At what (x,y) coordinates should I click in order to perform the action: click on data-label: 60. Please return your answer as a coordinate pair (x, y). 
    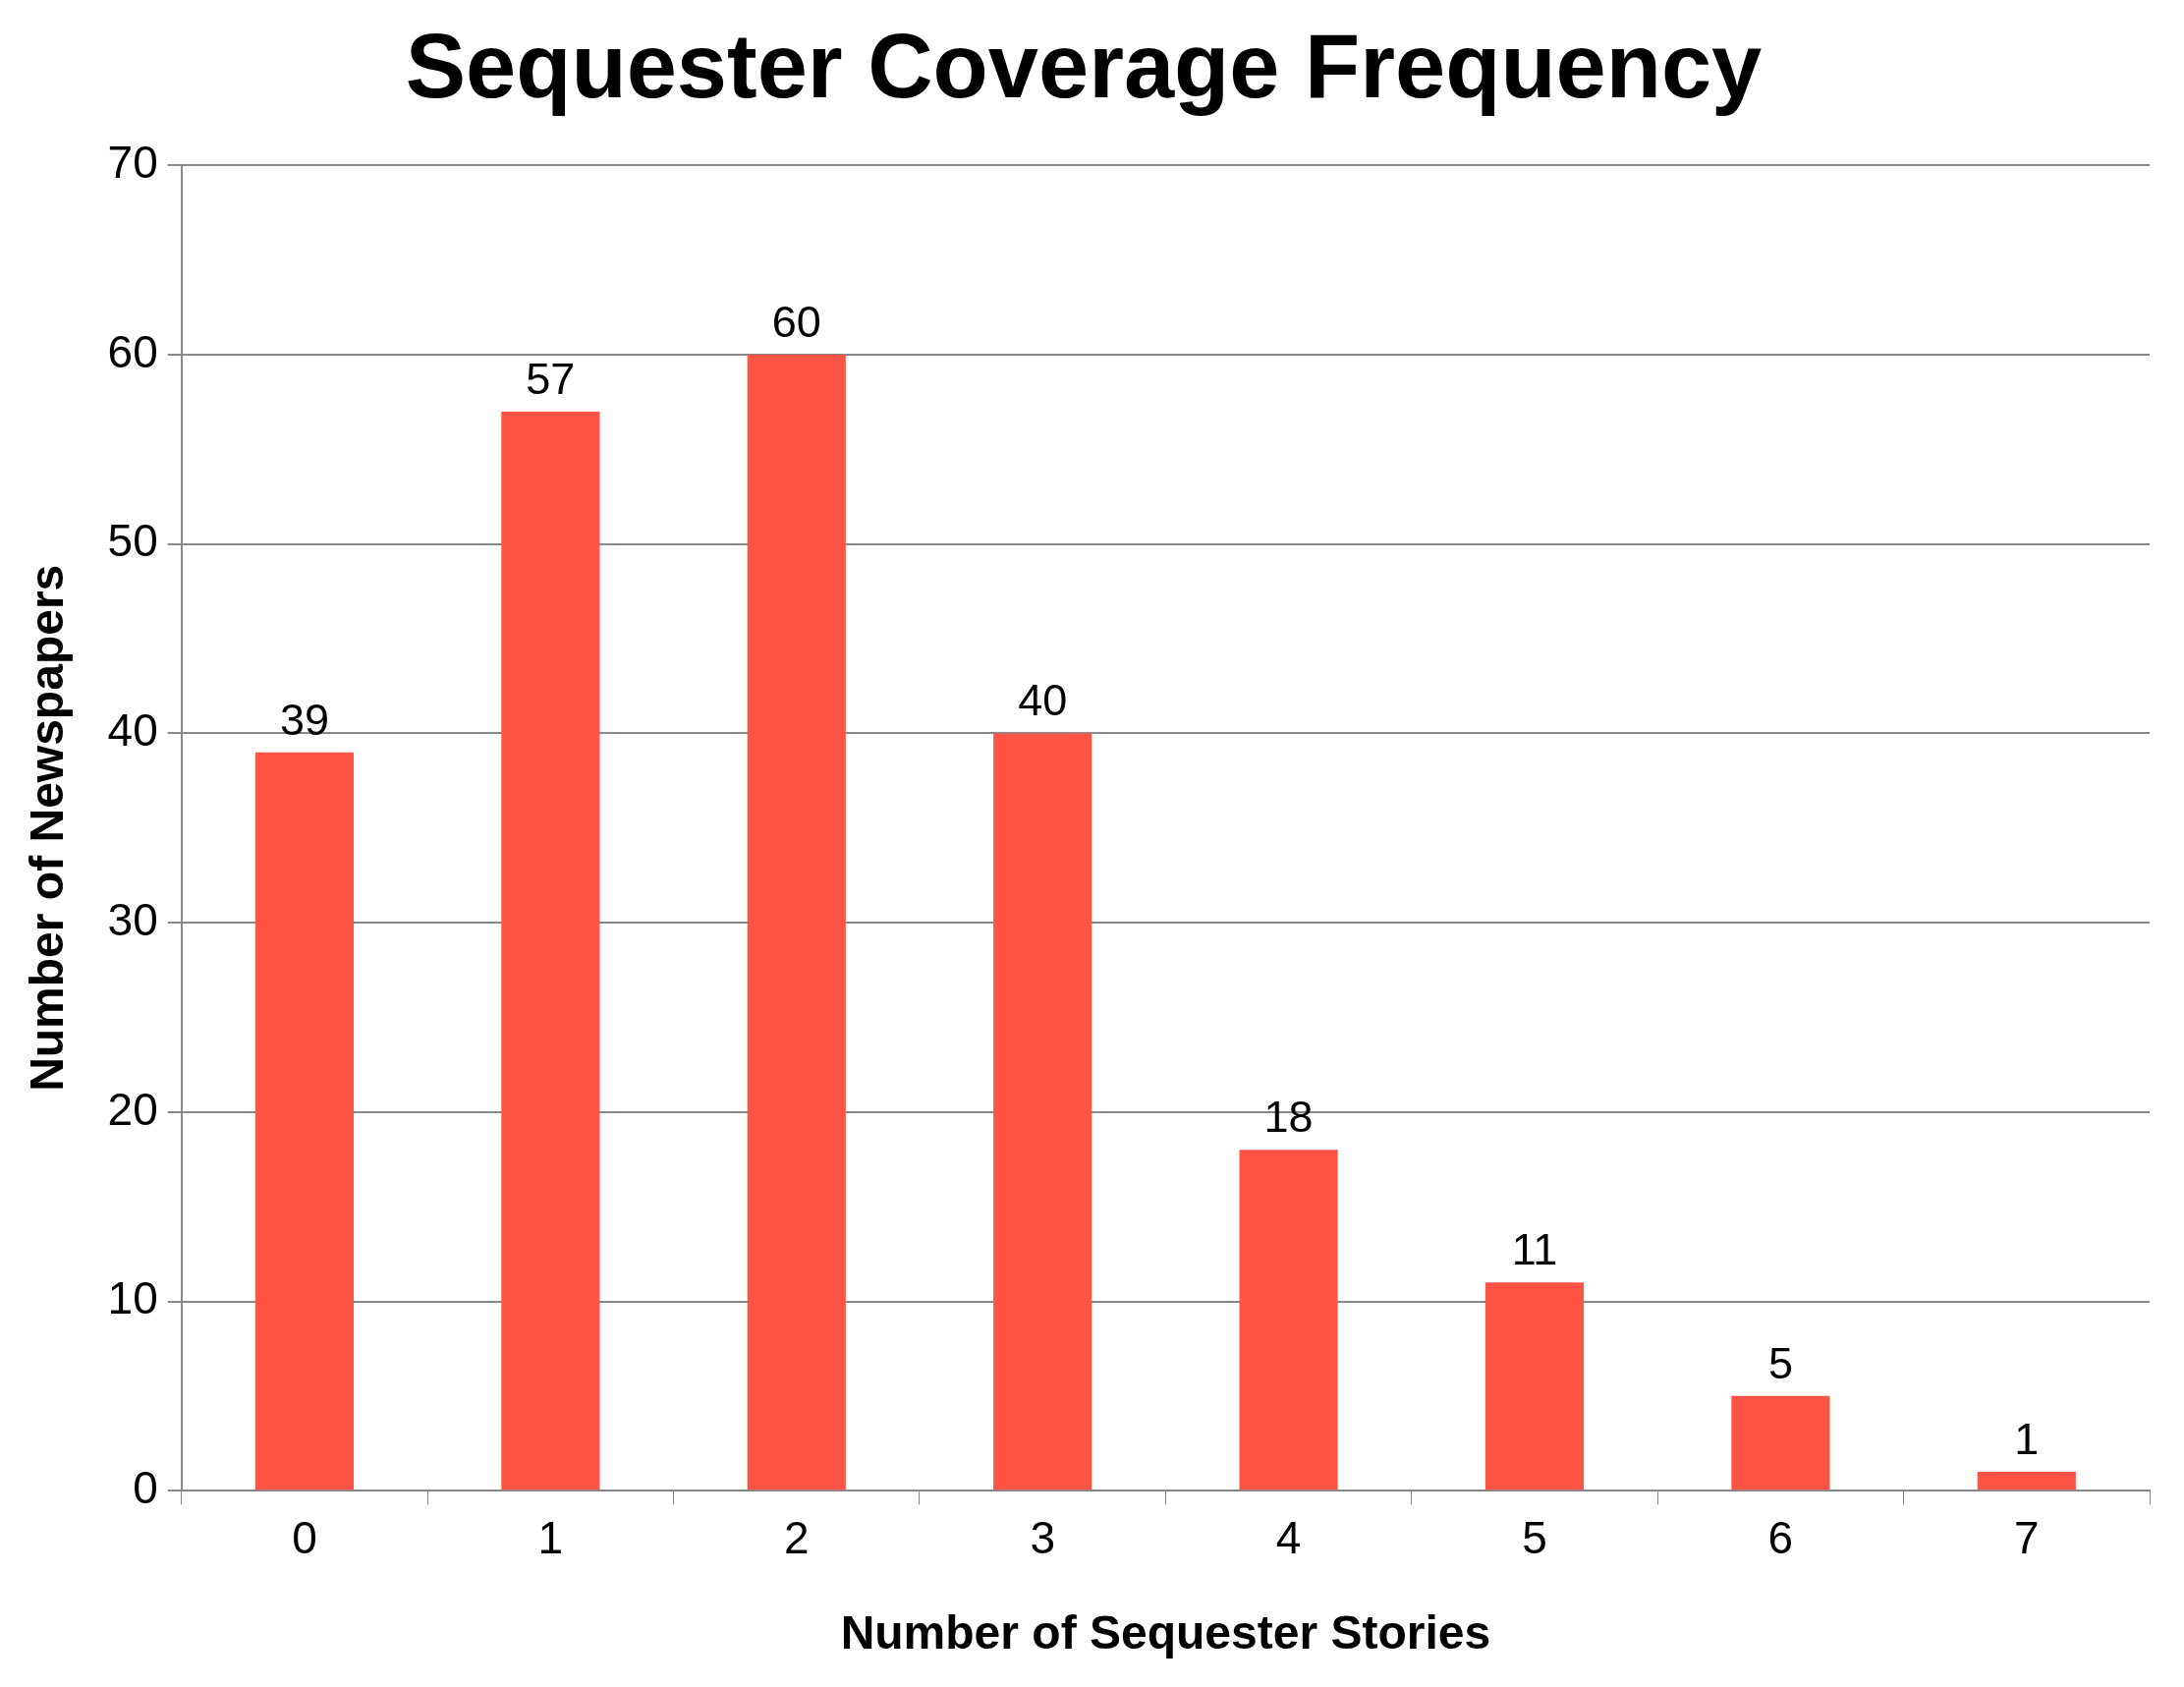
    Looking at the image, I should click on (796, 321).